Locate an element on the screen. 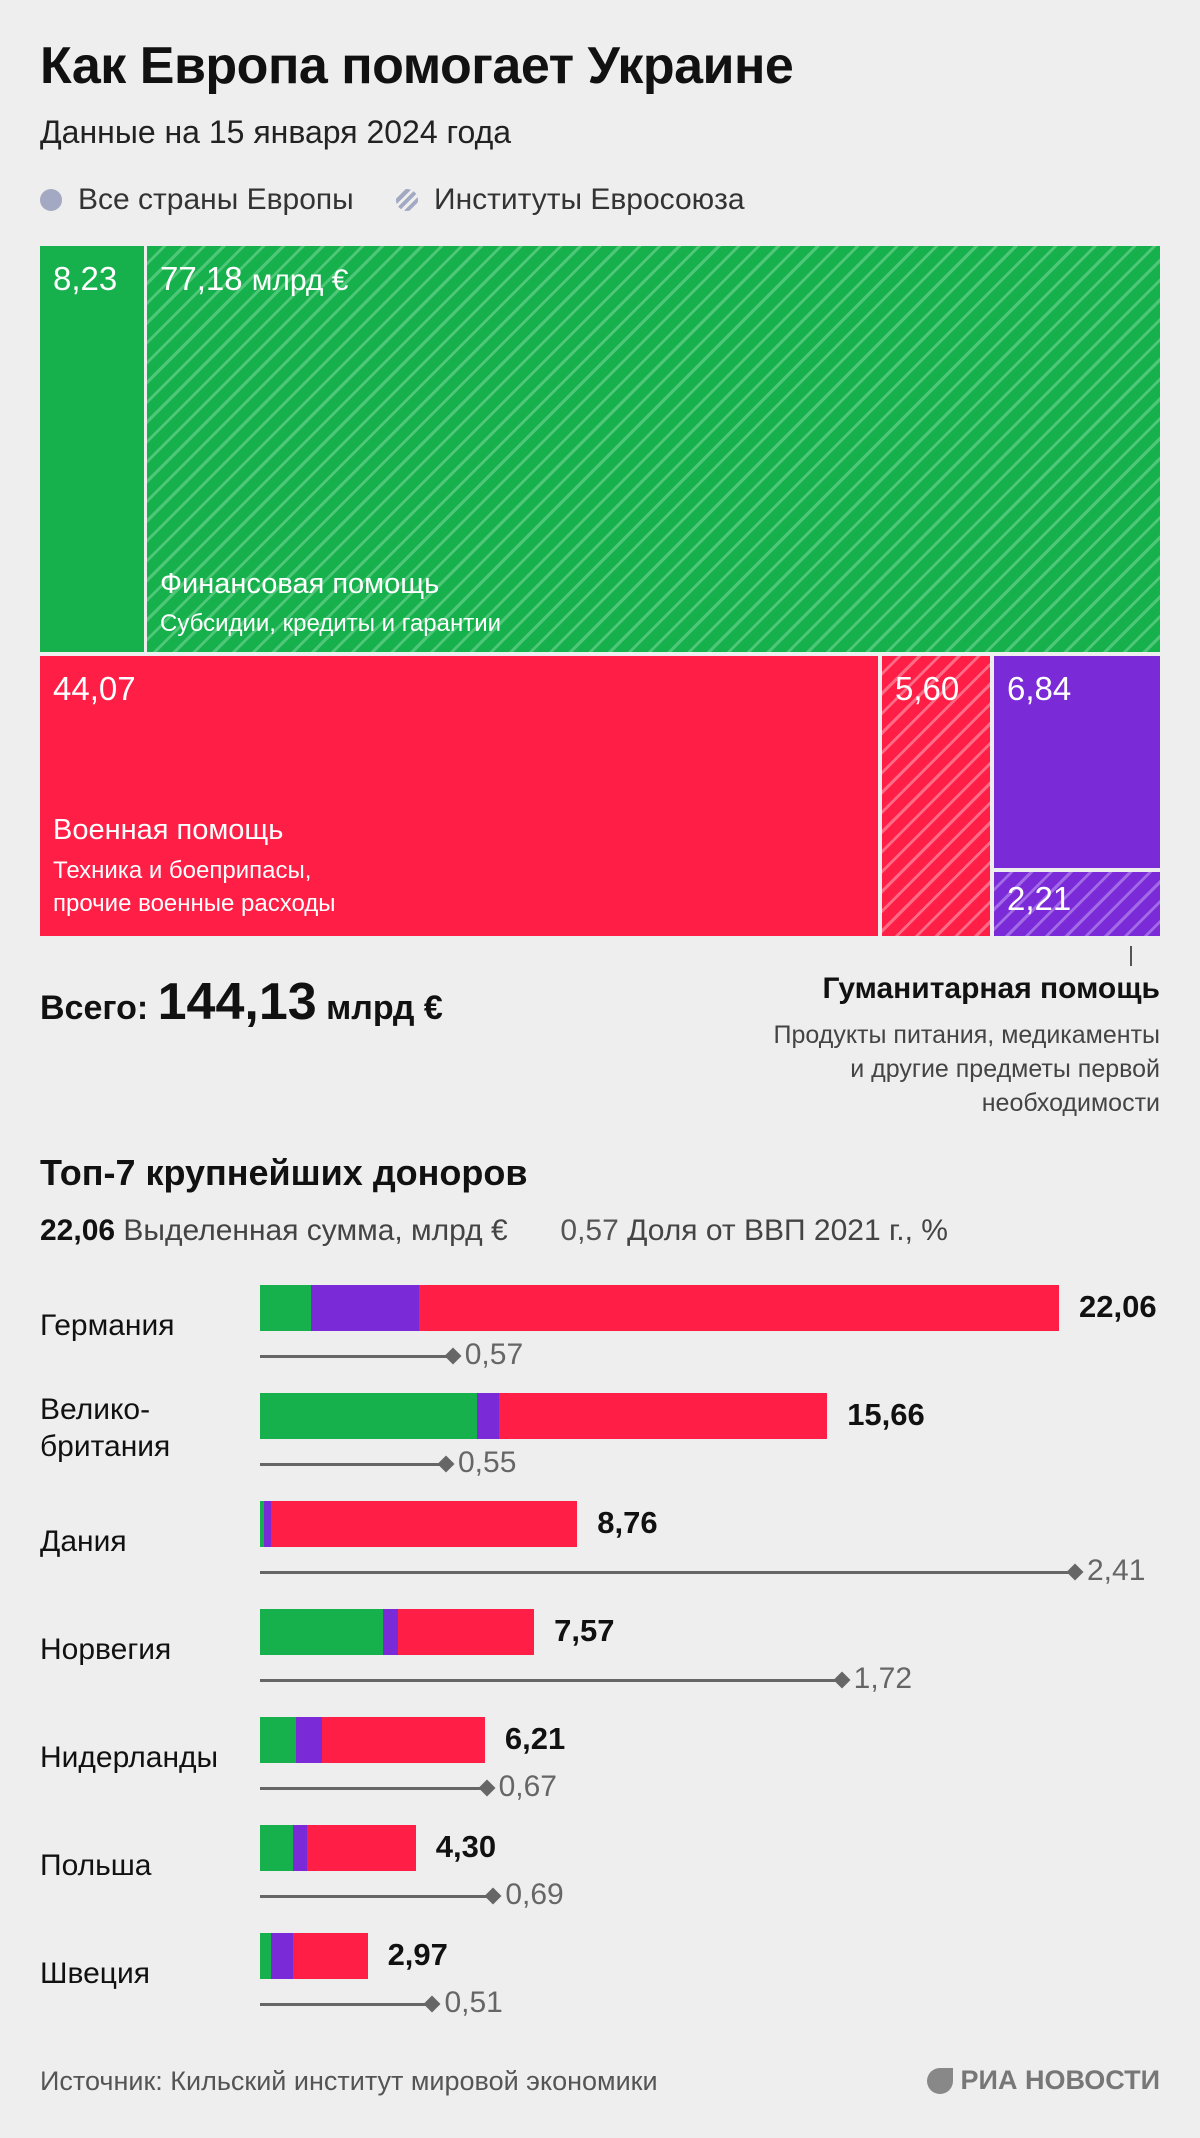  country-label: Швеция is located at coordinates (95, 1973).